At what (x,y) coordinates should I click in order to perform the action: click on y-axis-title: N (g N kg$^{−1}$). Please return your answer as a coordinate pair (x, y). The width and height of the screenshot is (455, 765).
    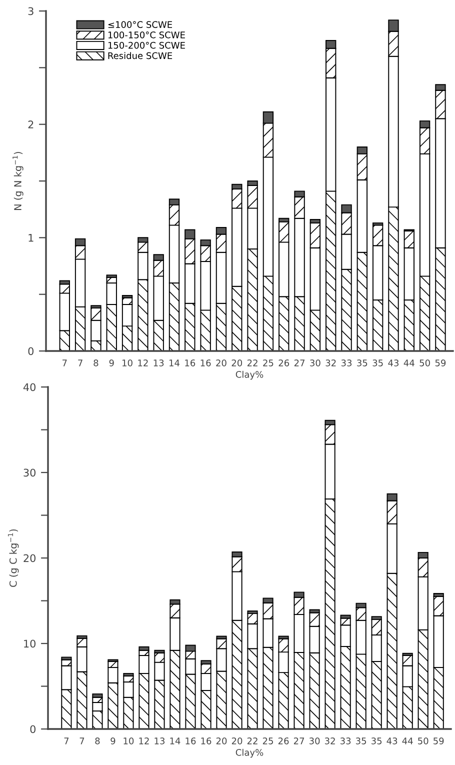
    Looking at the image, I should click on (18, 181).